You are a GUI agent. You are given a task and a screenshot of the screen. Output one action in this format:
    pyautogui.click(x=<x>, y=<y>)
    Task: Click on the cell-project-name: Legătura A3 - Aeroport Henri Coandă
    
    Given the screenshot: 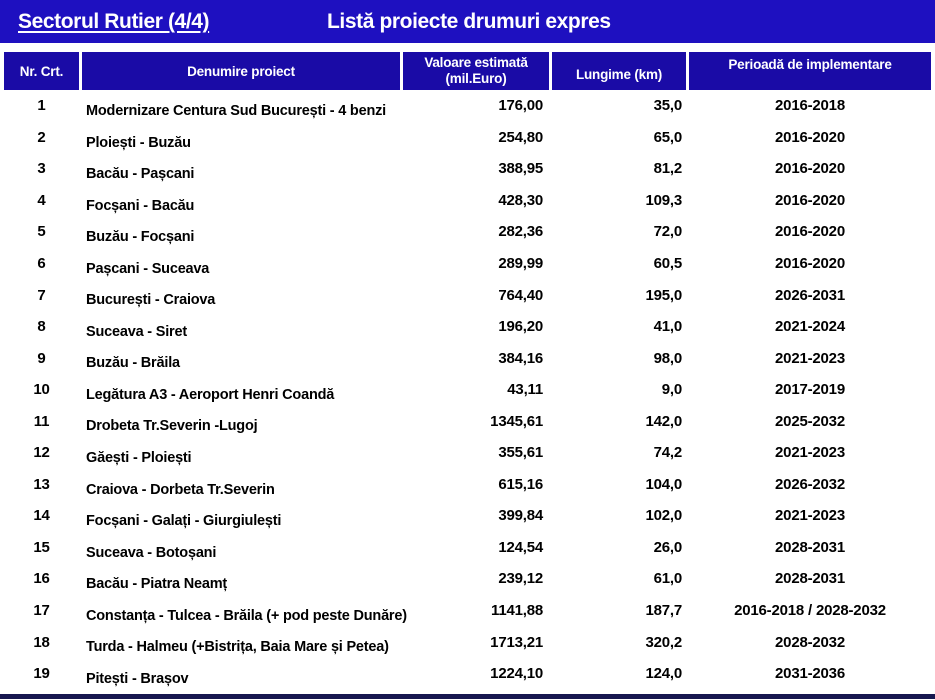 What is the action you would take?
    pyautogui.click(x=210, y=394)
    